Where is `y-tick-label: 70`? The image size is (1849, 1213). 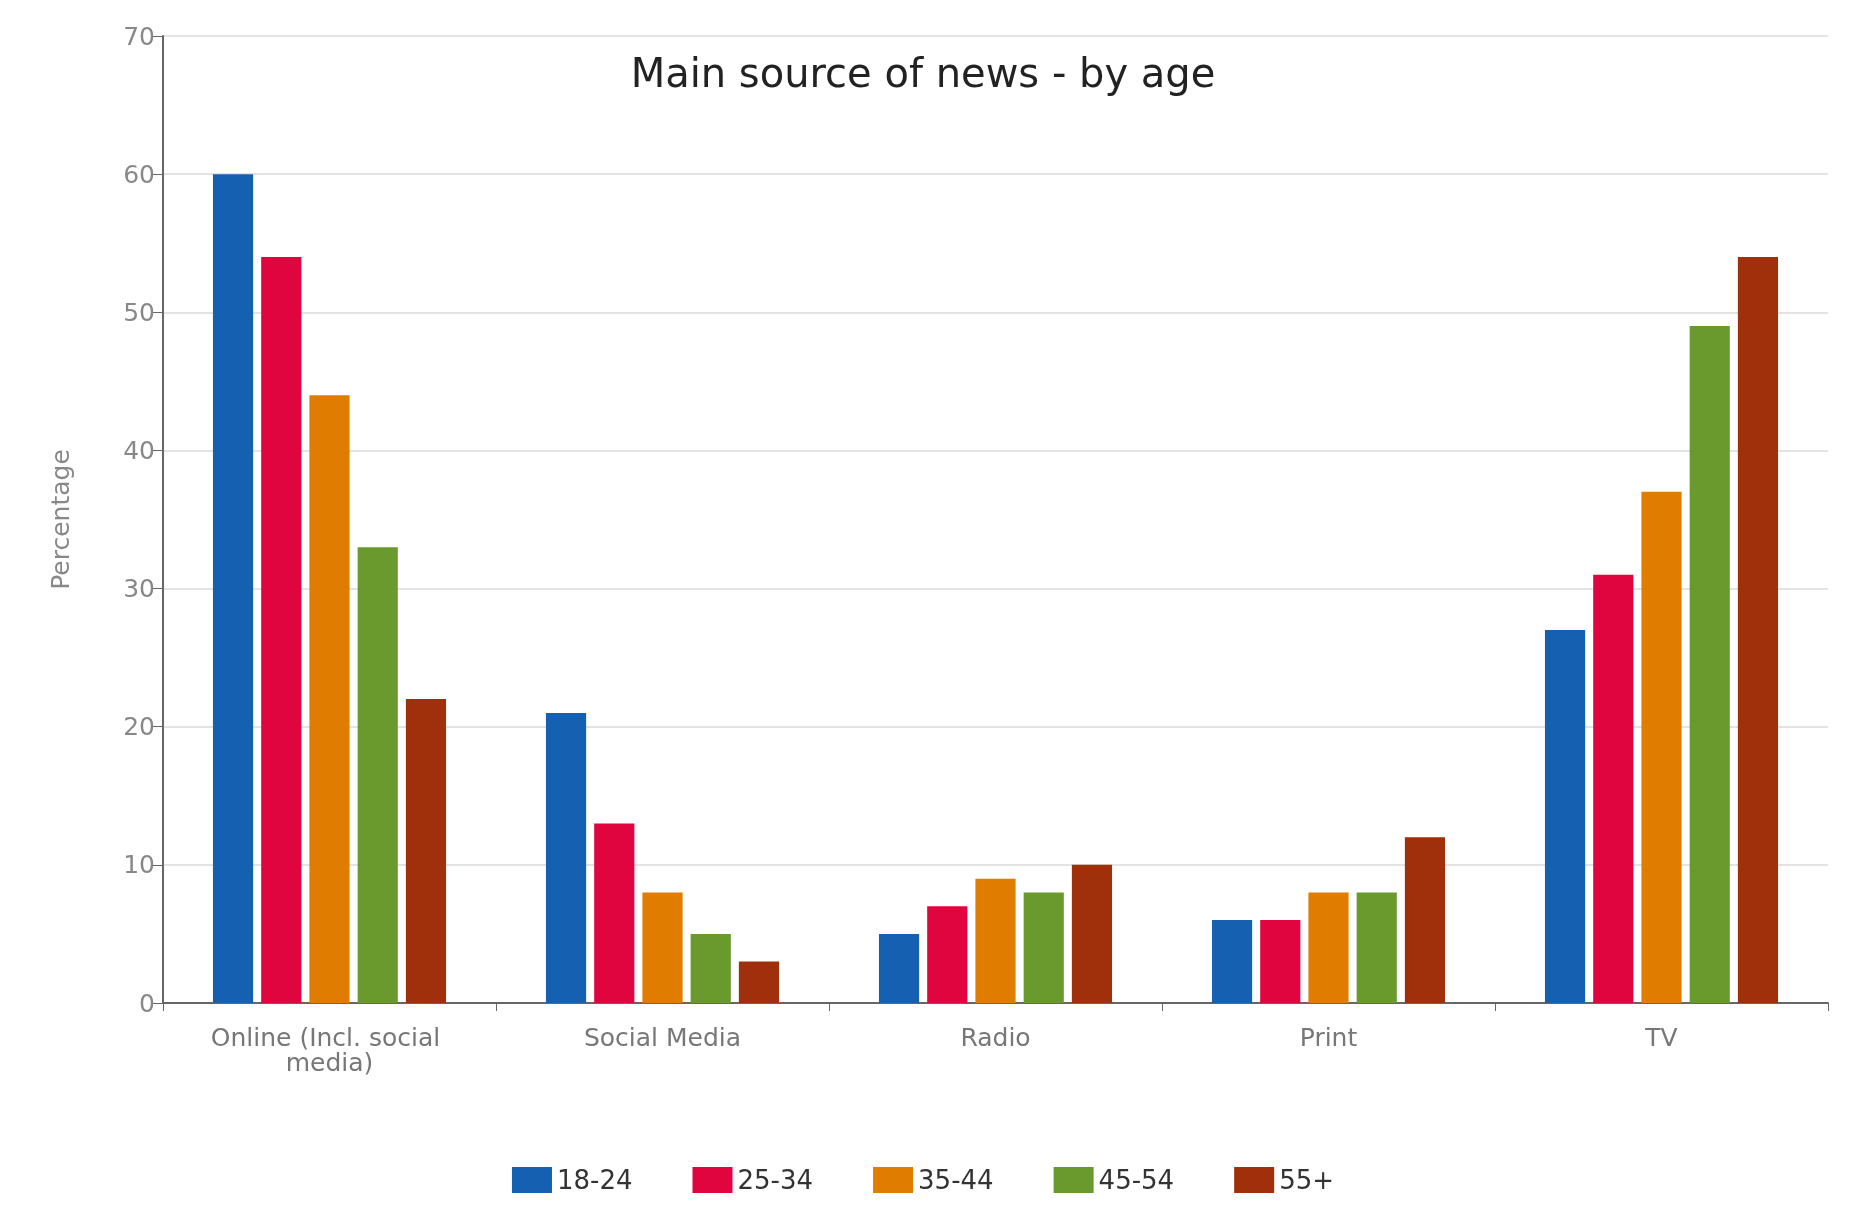 y-tick-label: 70 is located at coordinates (139, 36).